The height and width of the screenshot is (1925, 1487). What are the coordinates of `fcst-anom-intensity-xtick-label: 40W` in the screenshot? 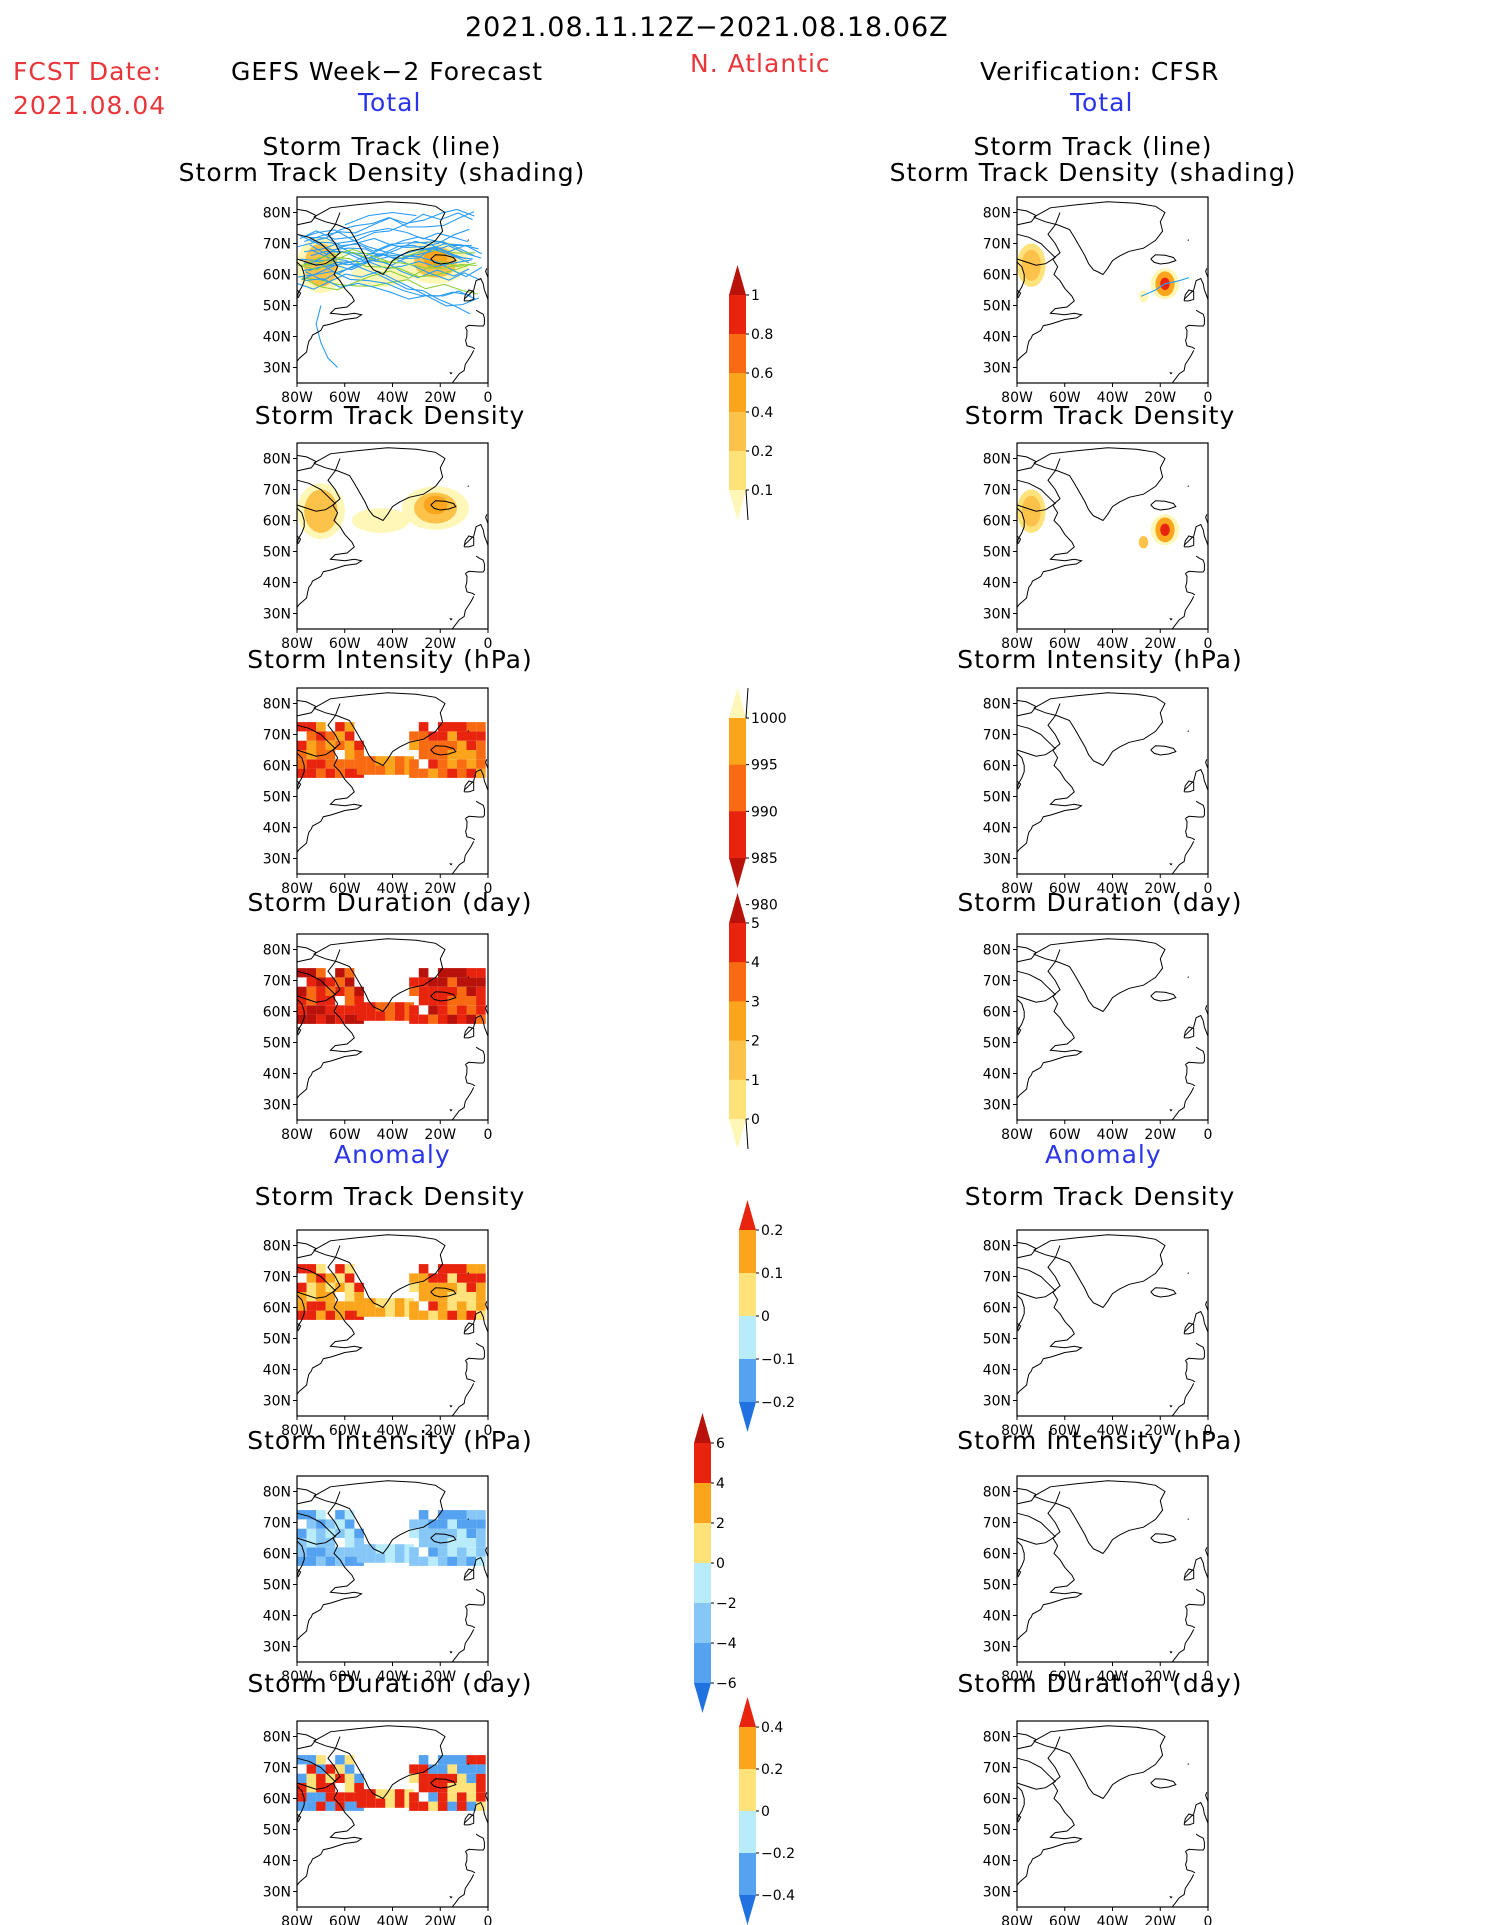 It's located at (393, 1677).